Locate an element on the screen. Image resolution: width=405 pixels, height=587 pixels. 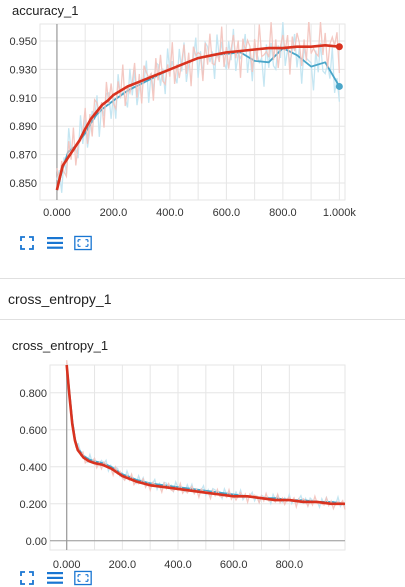
x-tick-label: 1.000k is located at coordinates (340, 213).